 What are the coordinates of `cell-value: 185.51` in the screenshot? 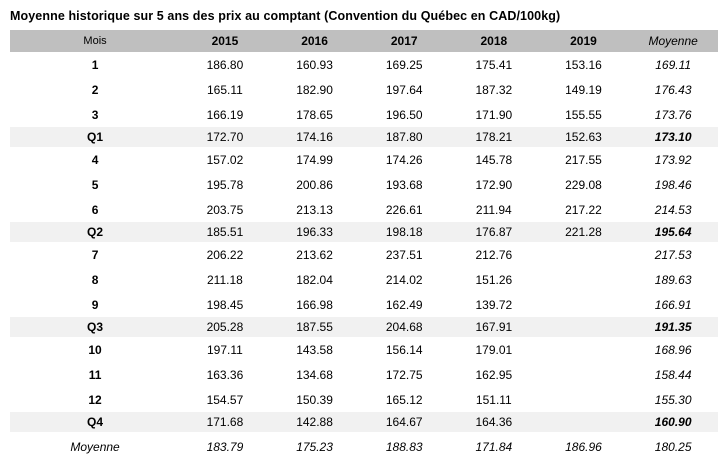 It's located at (225, 232).